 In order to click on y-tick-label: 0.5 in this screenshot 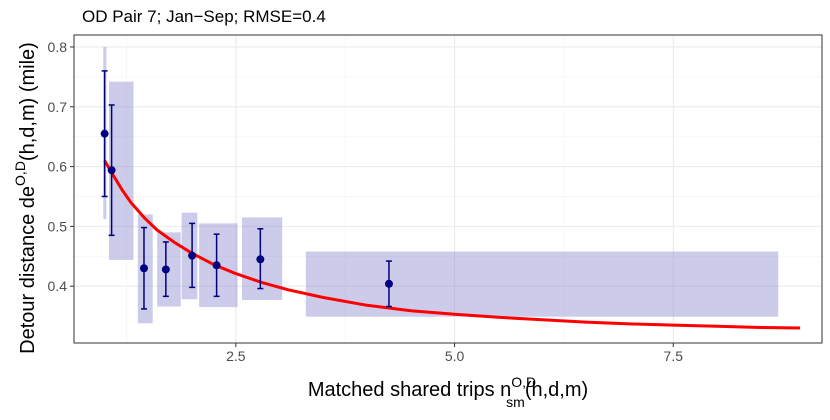, I will do `click(58, 226)`.